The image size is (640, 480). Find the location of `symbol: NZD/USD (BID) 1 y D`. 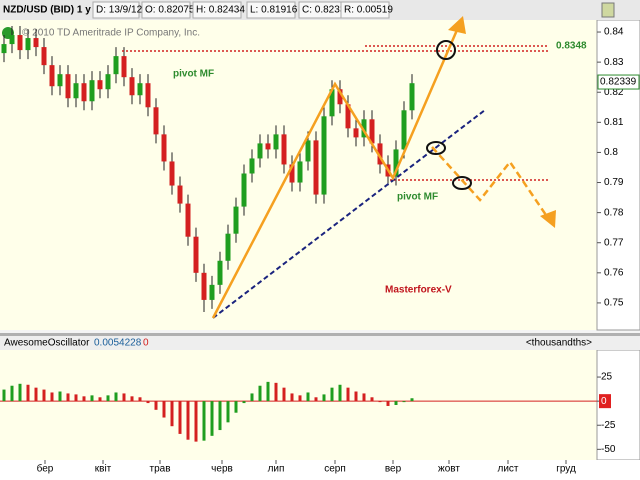

symbol: NZD/USD (BID) 1 y D is located at coordinates (52, 10).